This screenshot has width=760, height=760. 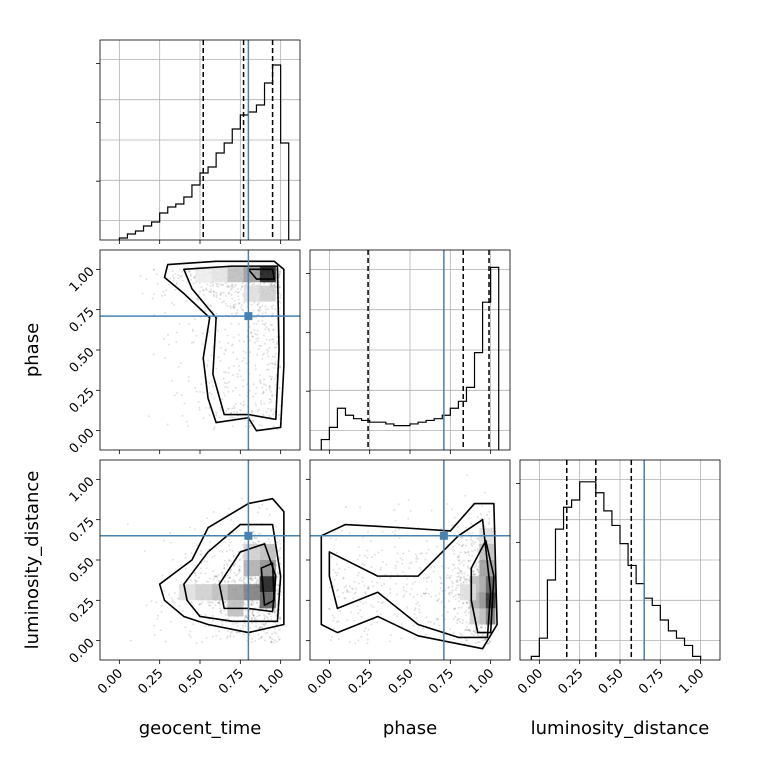 What do you see at coordinates (82, 570) in the screenshot?
I see `panel-geocent_time-vs-luminosity_distance-ytick-label-2: 0.50` at bounding box center [82, 570].